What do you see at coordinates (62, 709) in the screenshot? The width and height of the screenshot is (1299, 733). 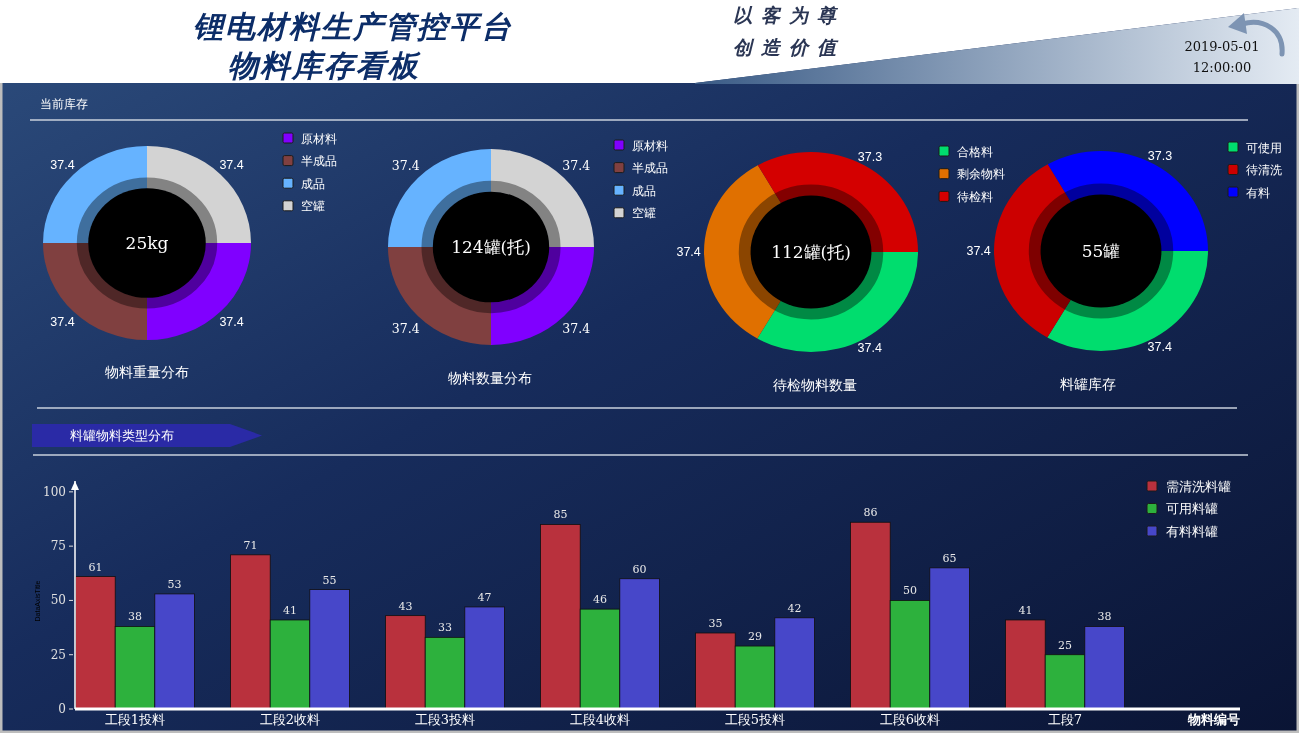 I see `y-tick-label: 0` at bounding box center [62, 709].